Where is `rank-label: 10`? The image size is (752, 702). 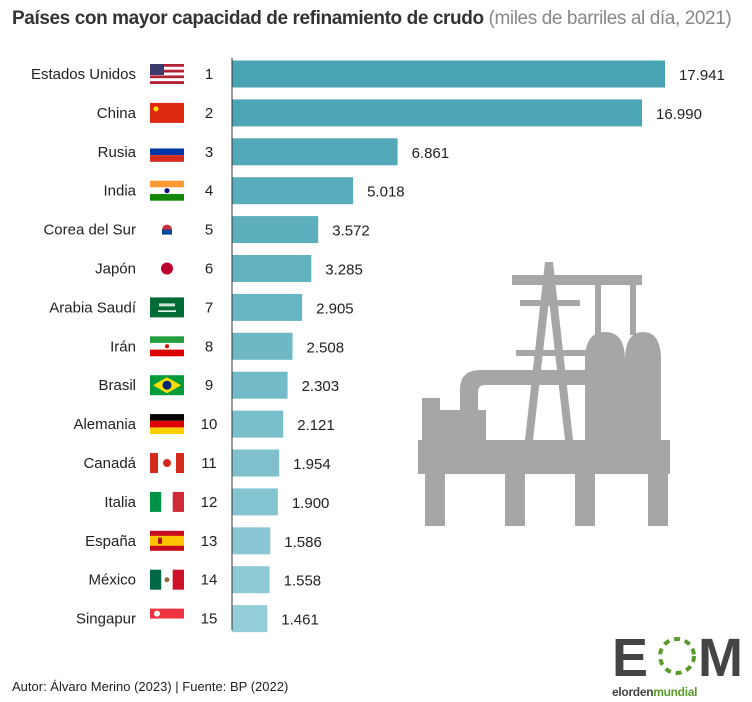 rank-label: 10 is located at coordinates (209, 424).